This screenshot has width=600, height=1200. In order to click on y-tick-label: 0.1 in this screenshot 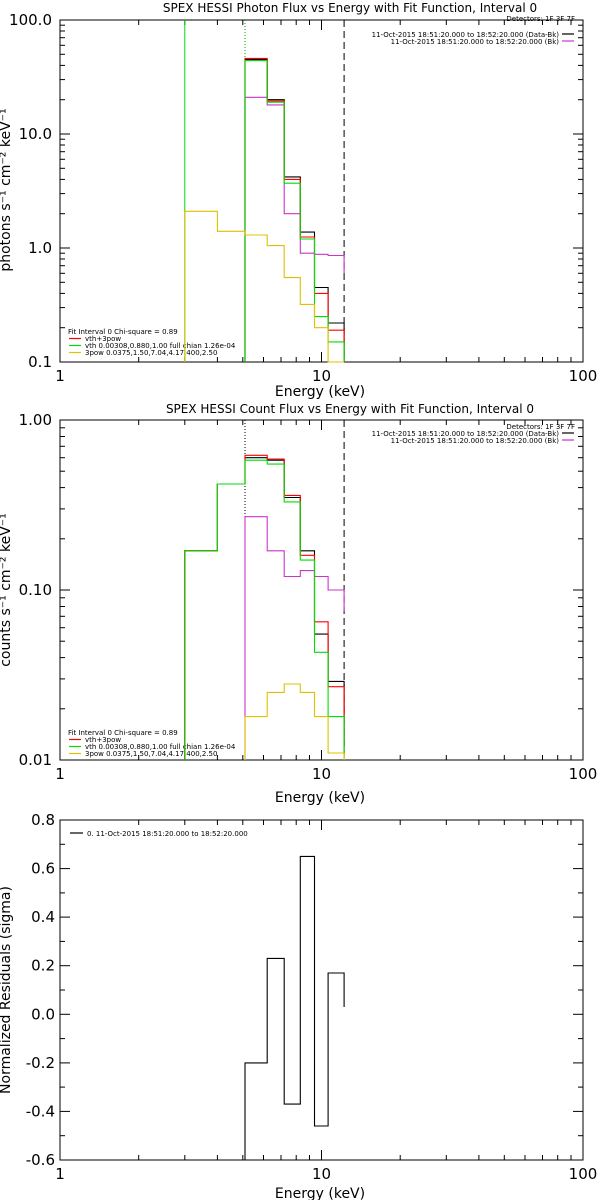, I will do `click(40, 362)`.